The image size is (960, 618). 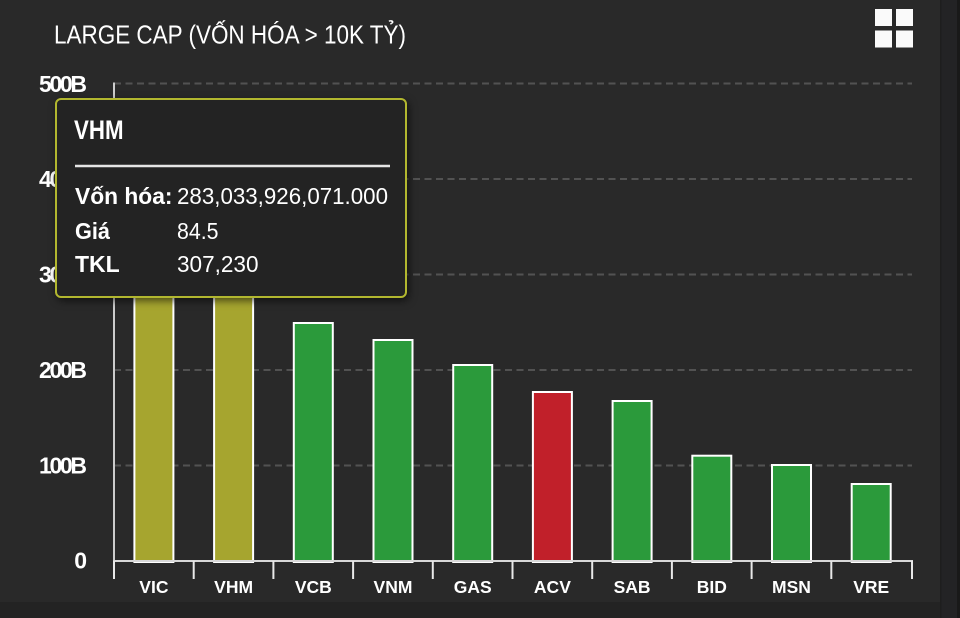 What do you see at coordinates (63, 466) in the screenshot?
I see `svg-text: 100B` at bounding box center [63, 466].